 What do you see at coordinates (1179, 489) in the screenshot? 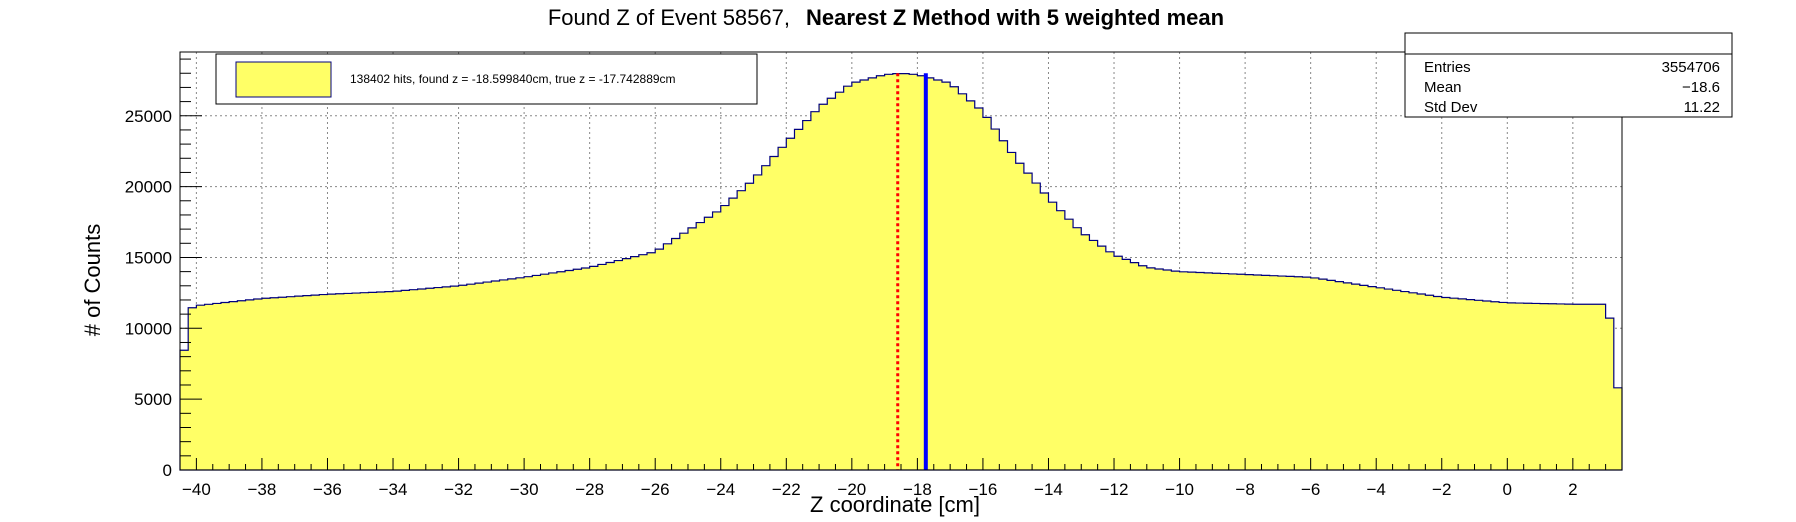
I see `x-tick-label: −10` at bounding box center [1179, 489].